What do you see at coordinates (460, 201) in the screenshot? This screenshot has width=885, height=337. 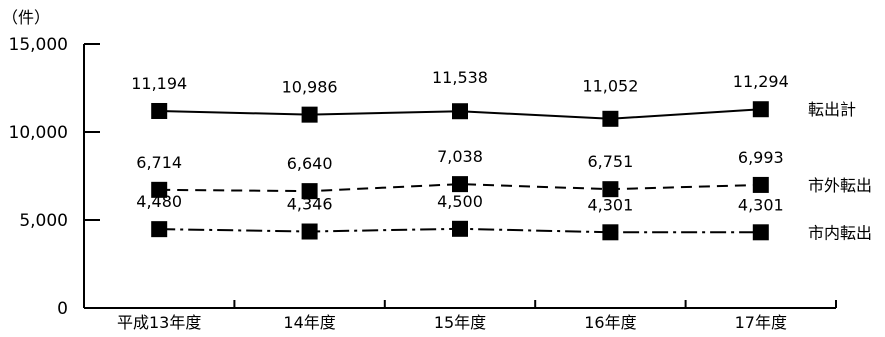 I see `data-label: 4,500` at bounding box center [460, 201].